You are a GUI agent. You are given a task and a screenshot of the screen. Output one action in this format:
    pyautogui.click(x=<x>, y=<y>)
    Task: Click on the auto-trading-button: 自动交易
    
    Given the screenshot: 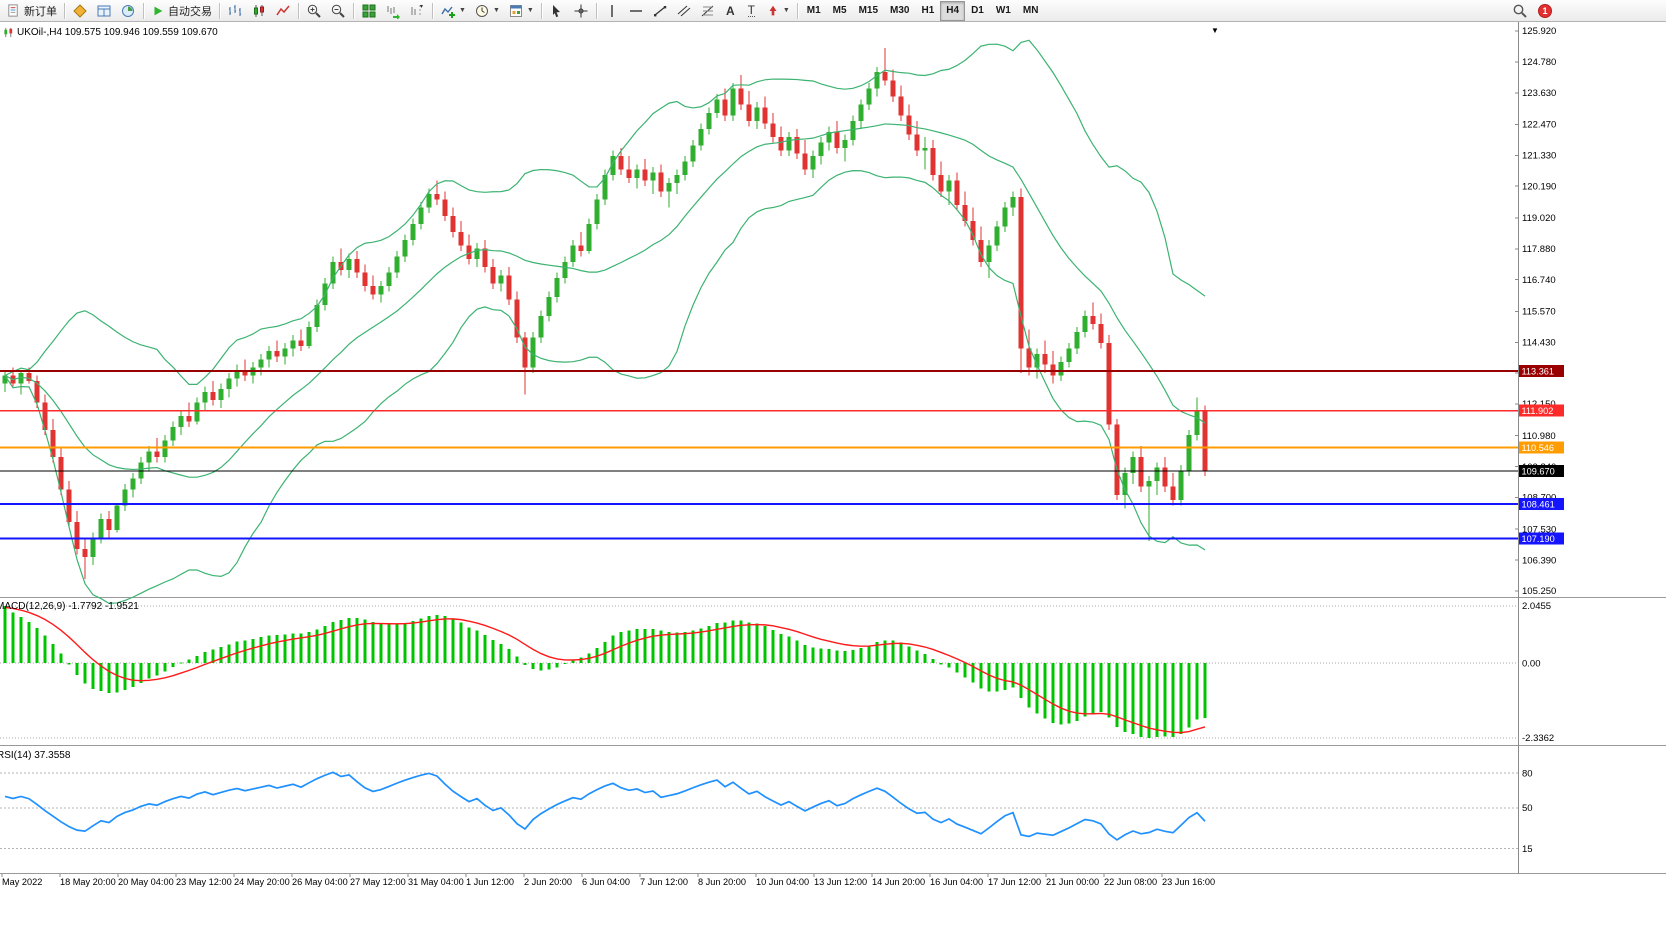 What is the action you would take?
    pyautogui.click(x=181, y=11)
    